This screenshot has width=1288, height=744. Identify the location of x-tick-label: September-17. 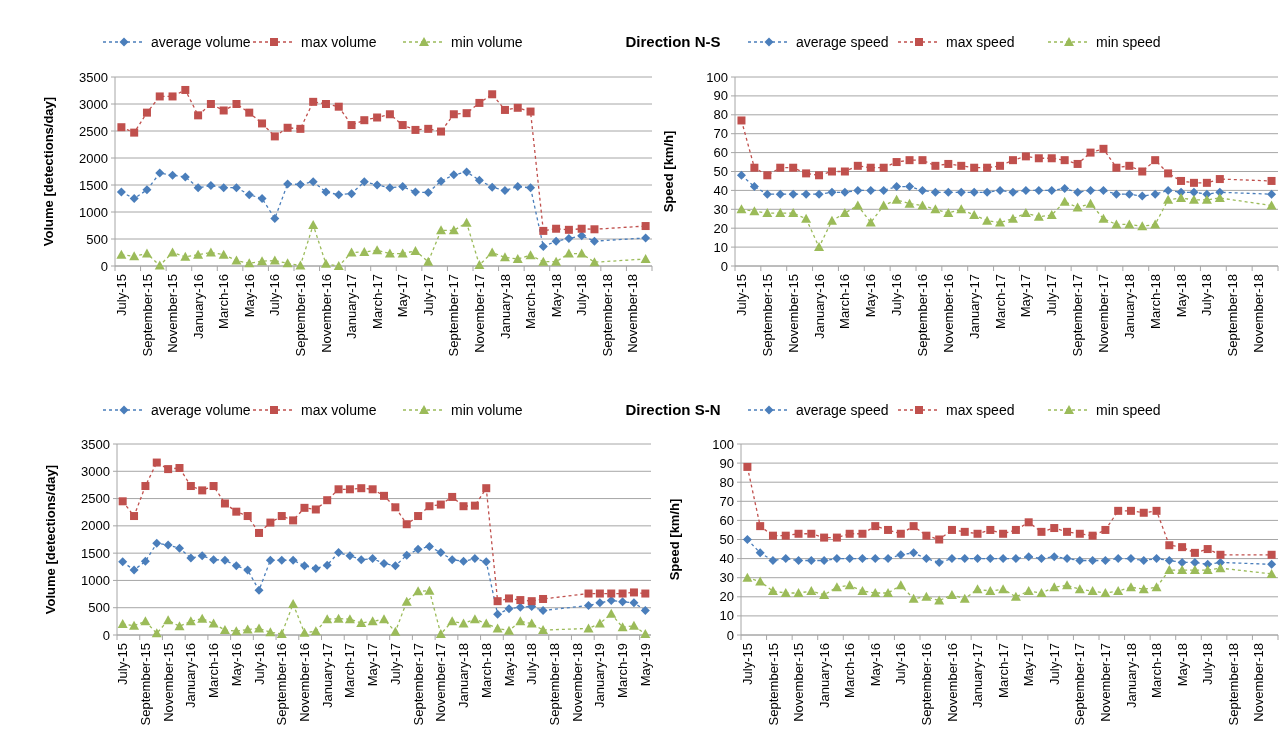
(1078, 315).